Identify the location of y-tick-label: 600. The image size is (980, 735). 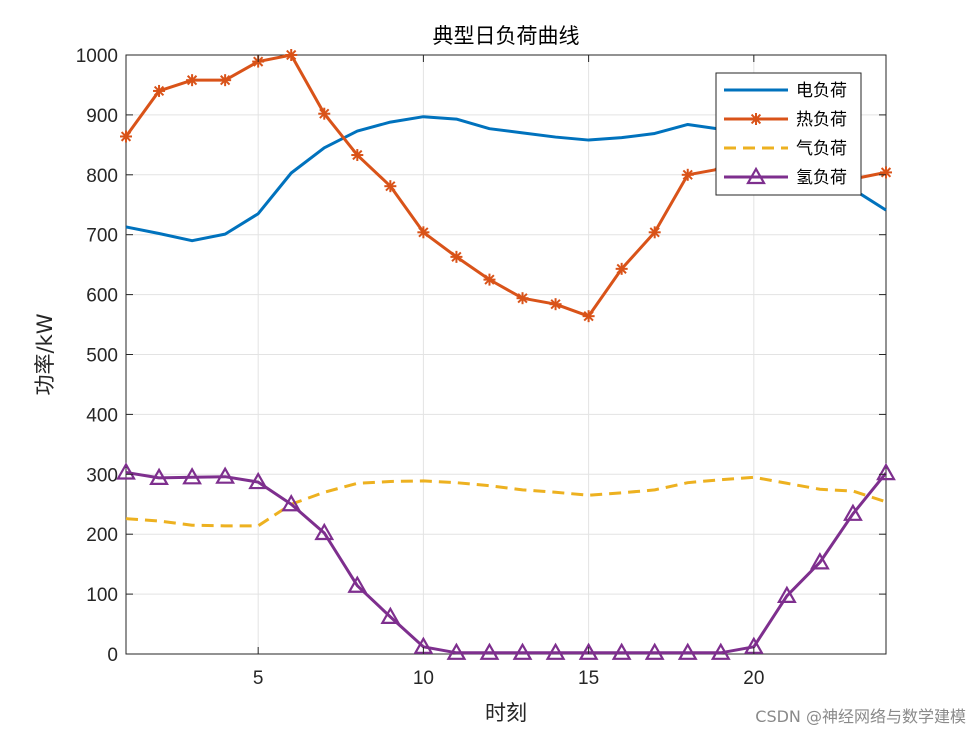
(102, 296).